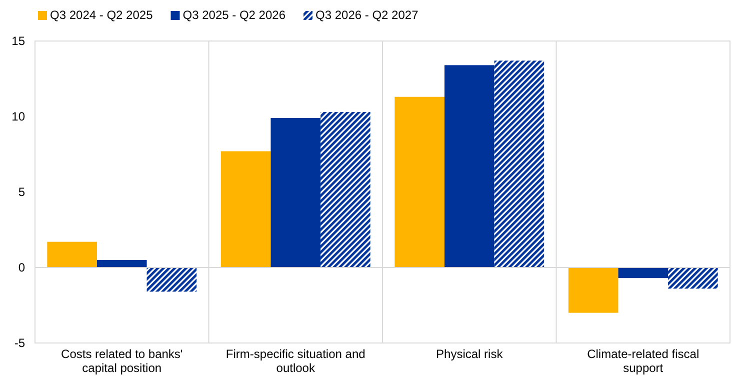 Image resolution: width=746 pixels, height=386 pixels. Describe the element at coordinates (22, 191) in the screenshot. I see `y-tick-label: 5` at that location.